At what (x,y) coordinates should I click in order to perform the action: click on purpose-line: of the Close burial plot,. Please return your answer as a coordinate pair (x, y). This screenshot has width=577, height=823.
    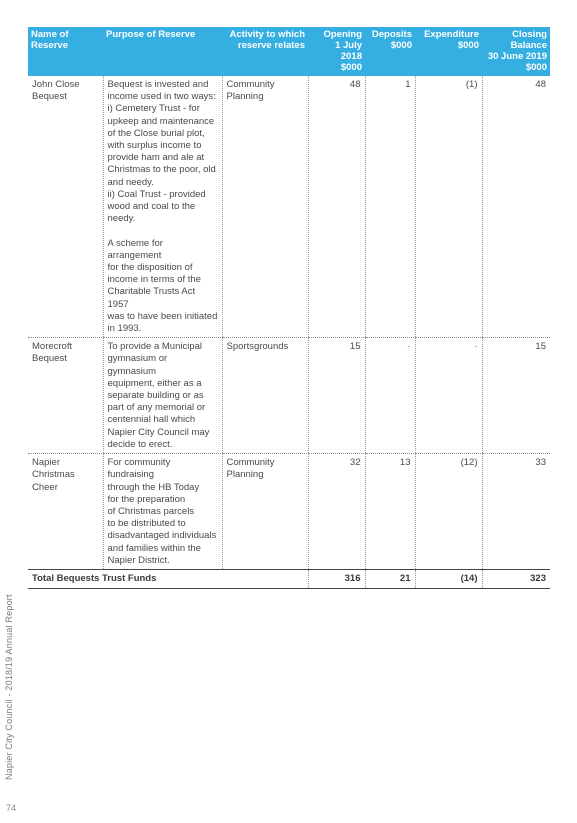
    Looking at the image, I should click on (156, 133).